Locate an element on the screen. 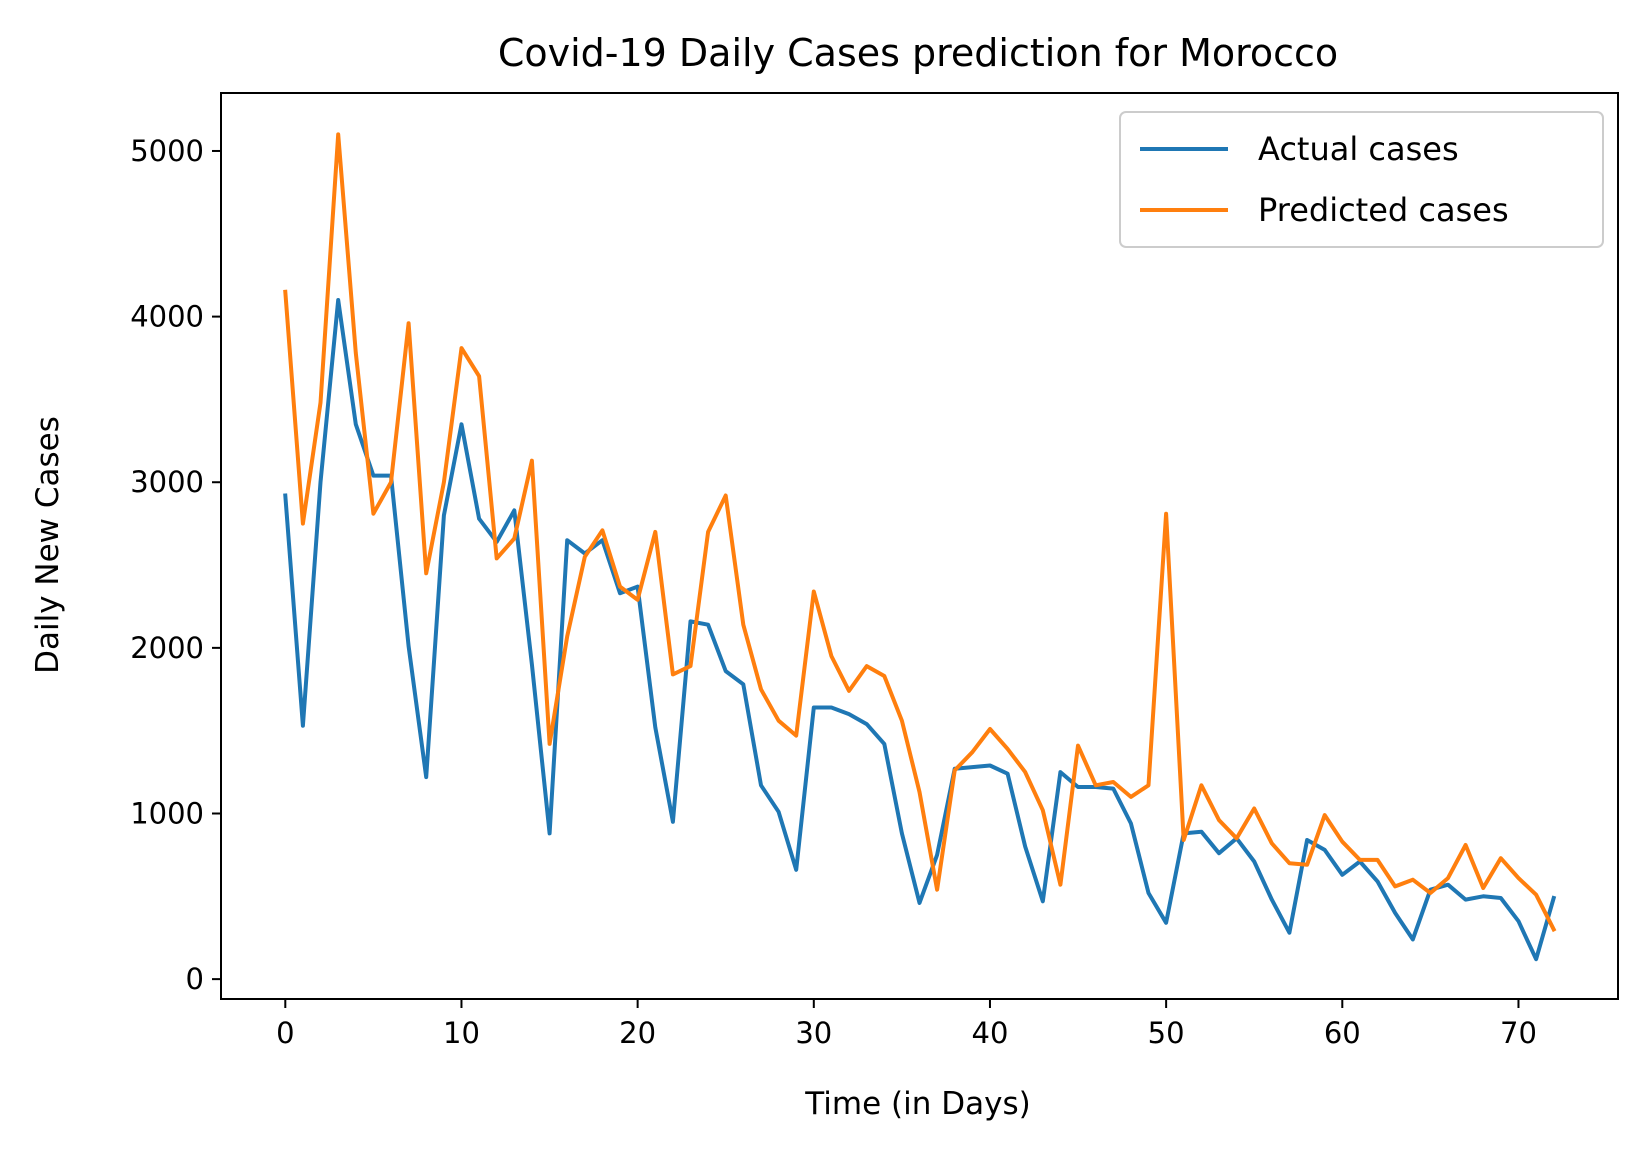 This screenshot has height=1154, width=1646. y-tick-label: 0 is located at coordinates (195, 979).